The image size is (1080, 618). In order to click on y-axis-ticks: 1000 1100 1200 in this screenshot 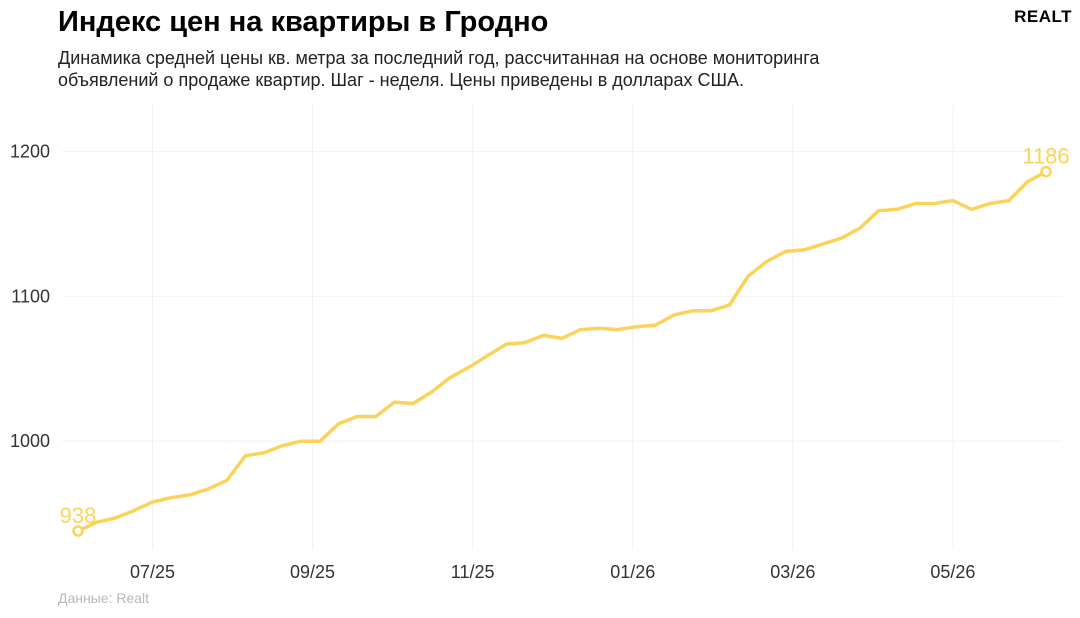, I will do `click(30, 296)`.